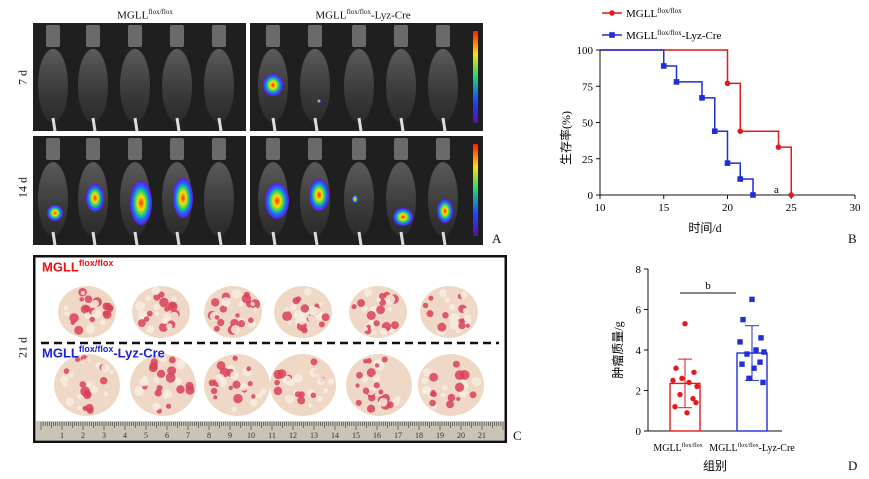  I want to click on y-tick-label: 2, so click(639, 392).